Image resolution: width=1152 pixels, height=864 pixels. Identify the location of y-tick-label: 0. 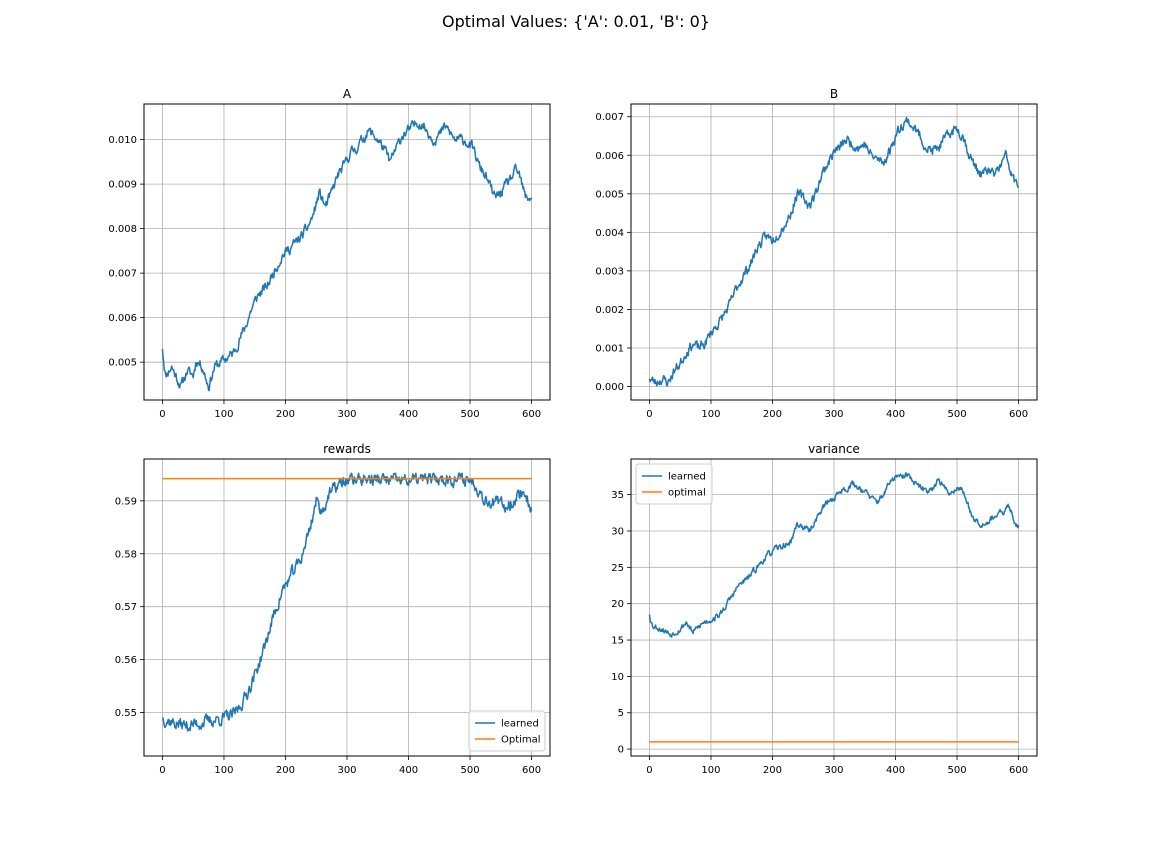
(621, 750).